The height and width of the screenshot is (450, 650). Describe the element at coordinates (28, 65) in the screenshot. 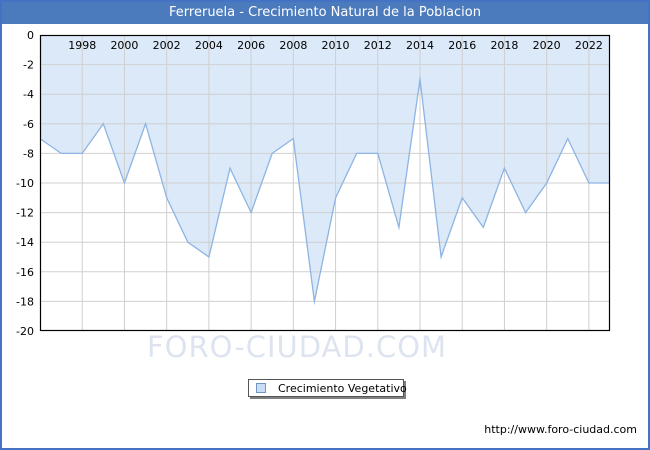

I see `svg-text: -2` at that location.